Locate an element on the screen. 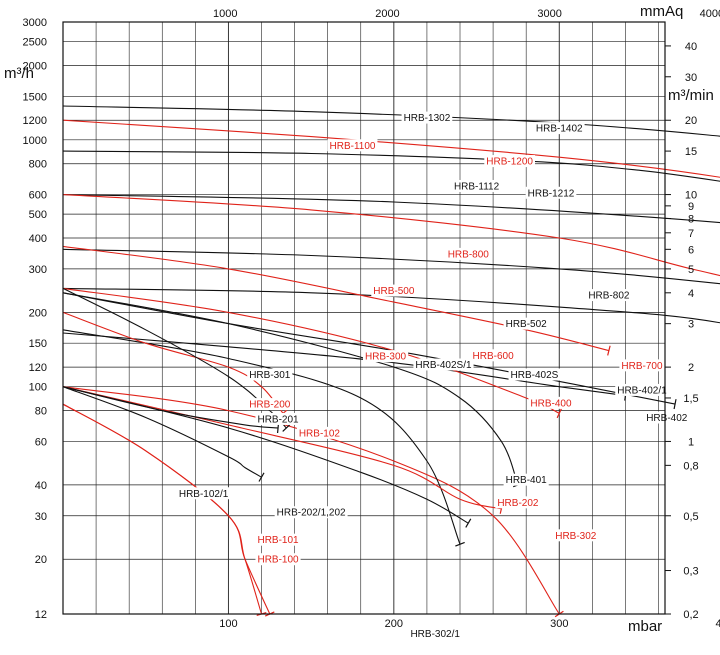 The width and height of the screenshot is (720, 655). right-tick-label: 10 is located at coordinates (691, 196).